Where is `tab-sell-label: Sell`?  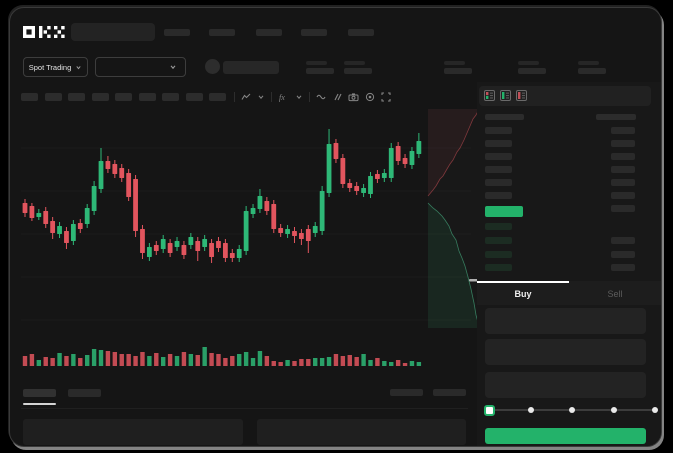
tab-sell-label: Sell is located at coordinates (615, 294).